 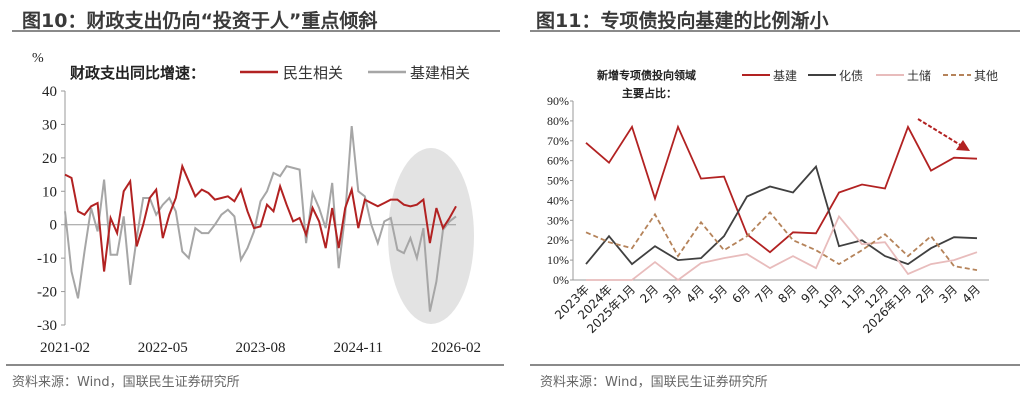 I want to click on x-tick-label: 6月, so click(x=741, y=294).